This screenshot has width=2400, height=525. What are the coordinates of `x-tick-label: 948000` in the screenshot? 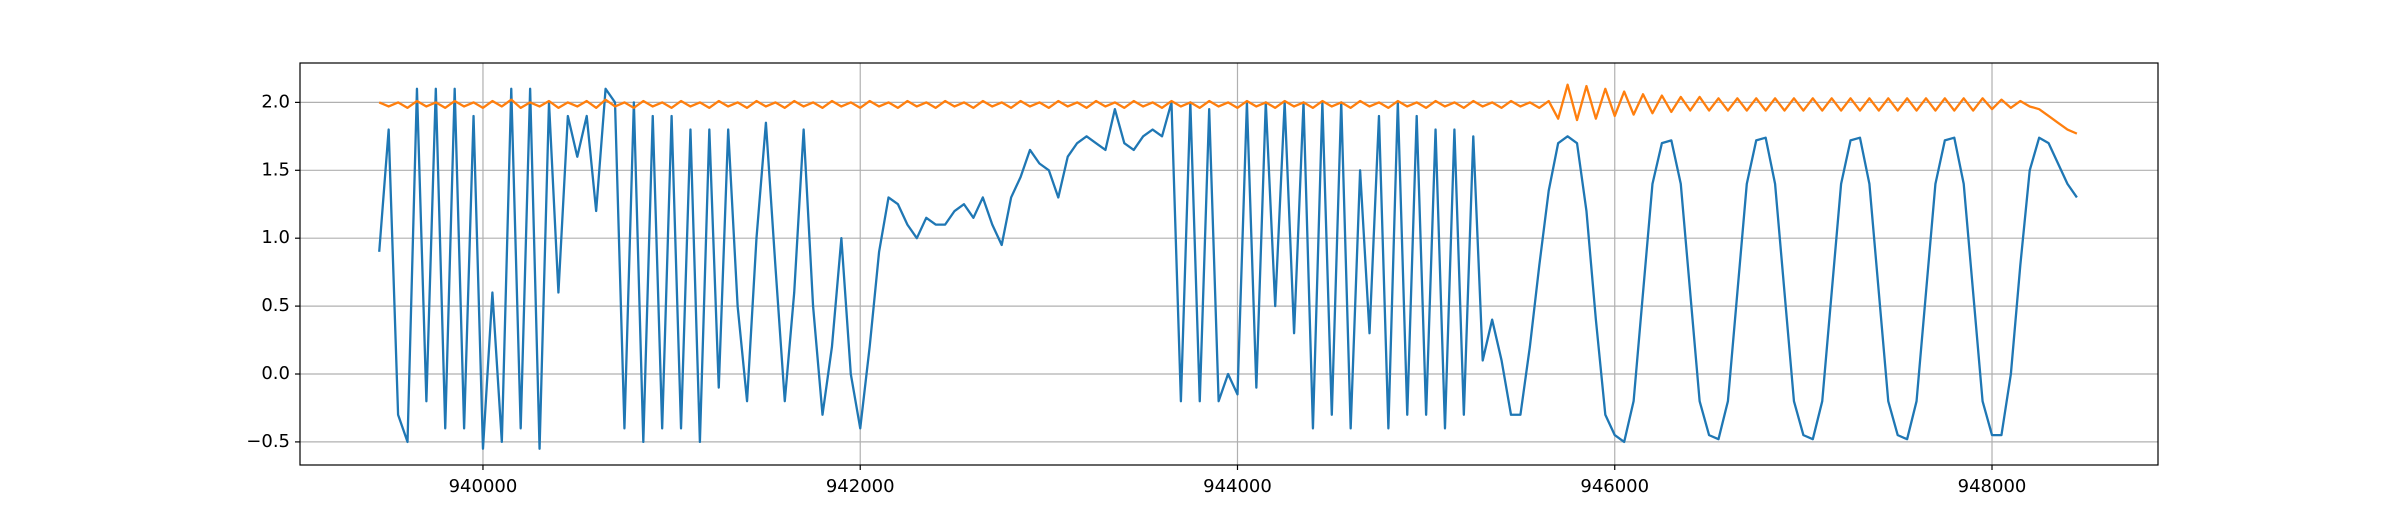 It's located at (1992, 486).